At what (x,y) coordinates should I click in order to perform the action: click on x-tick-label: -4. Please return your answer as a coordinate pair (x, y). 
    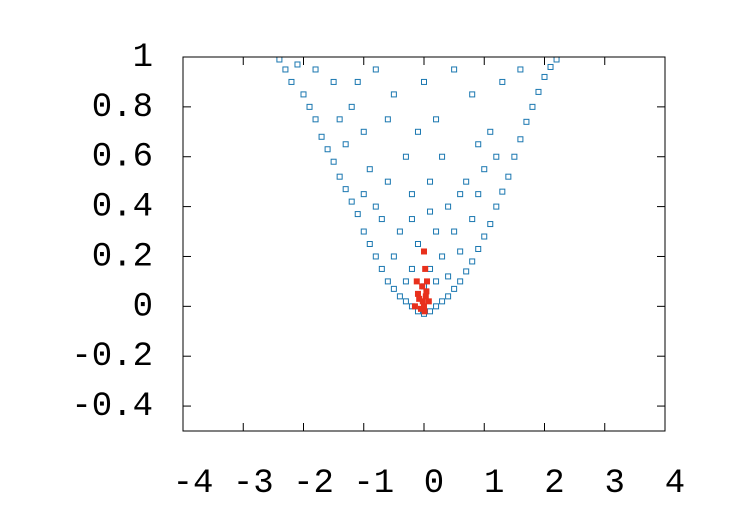
    Looking at the image, I should click on (193, 484).